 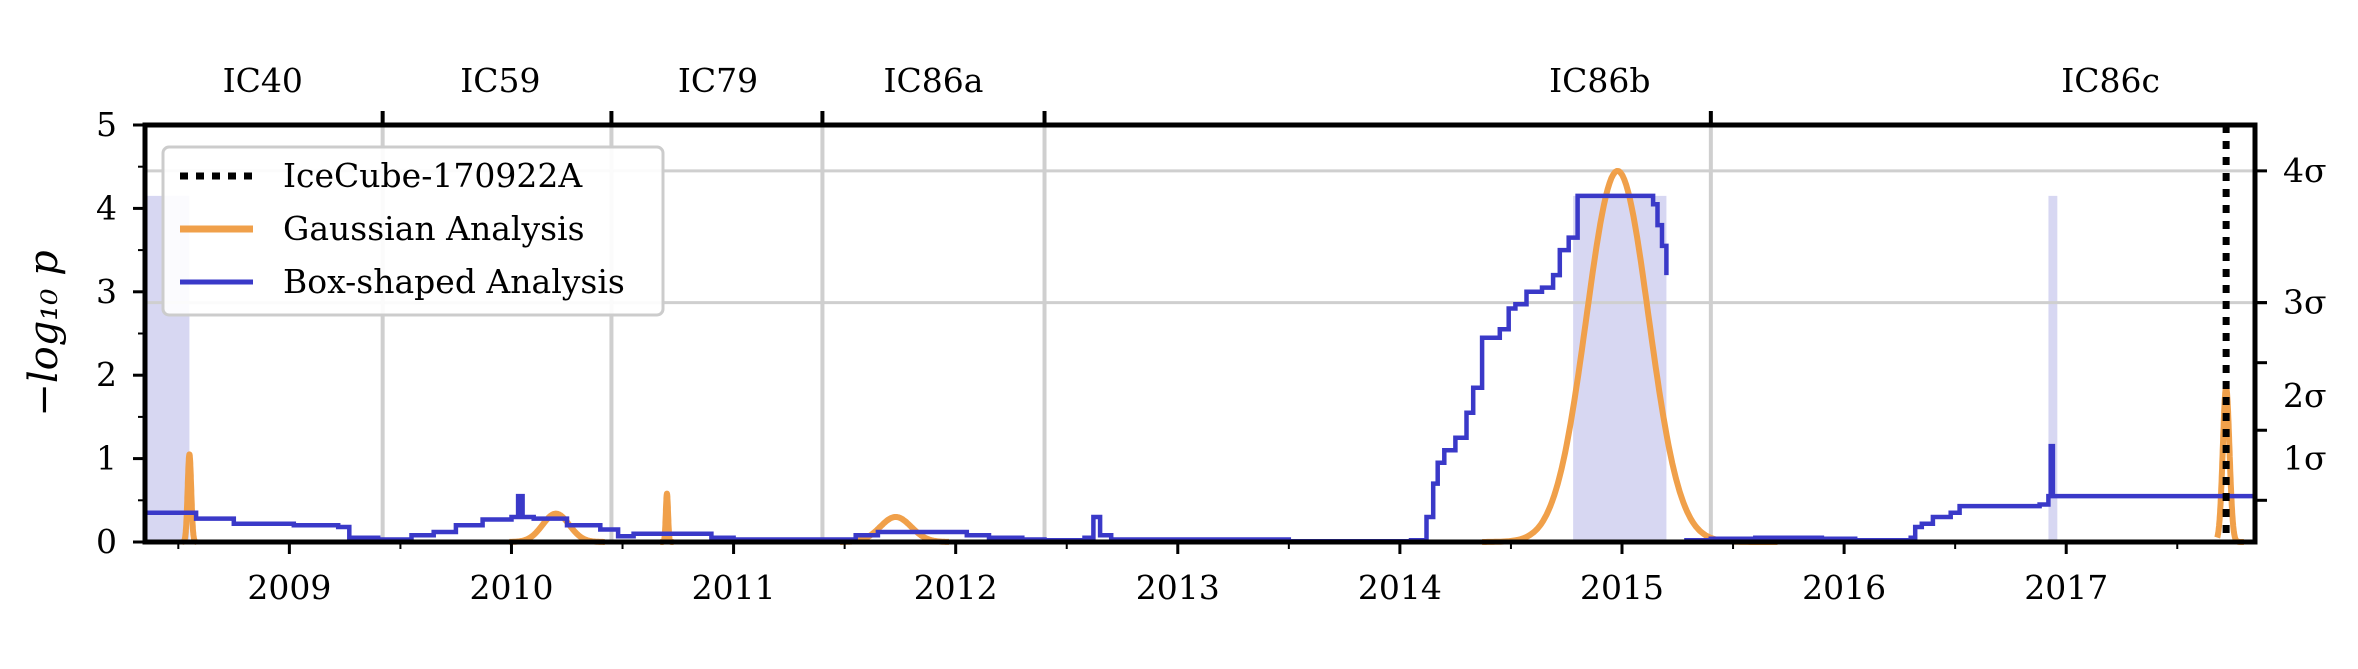 I want to click on y-tick-label: 3, so click(x=106, y=291).